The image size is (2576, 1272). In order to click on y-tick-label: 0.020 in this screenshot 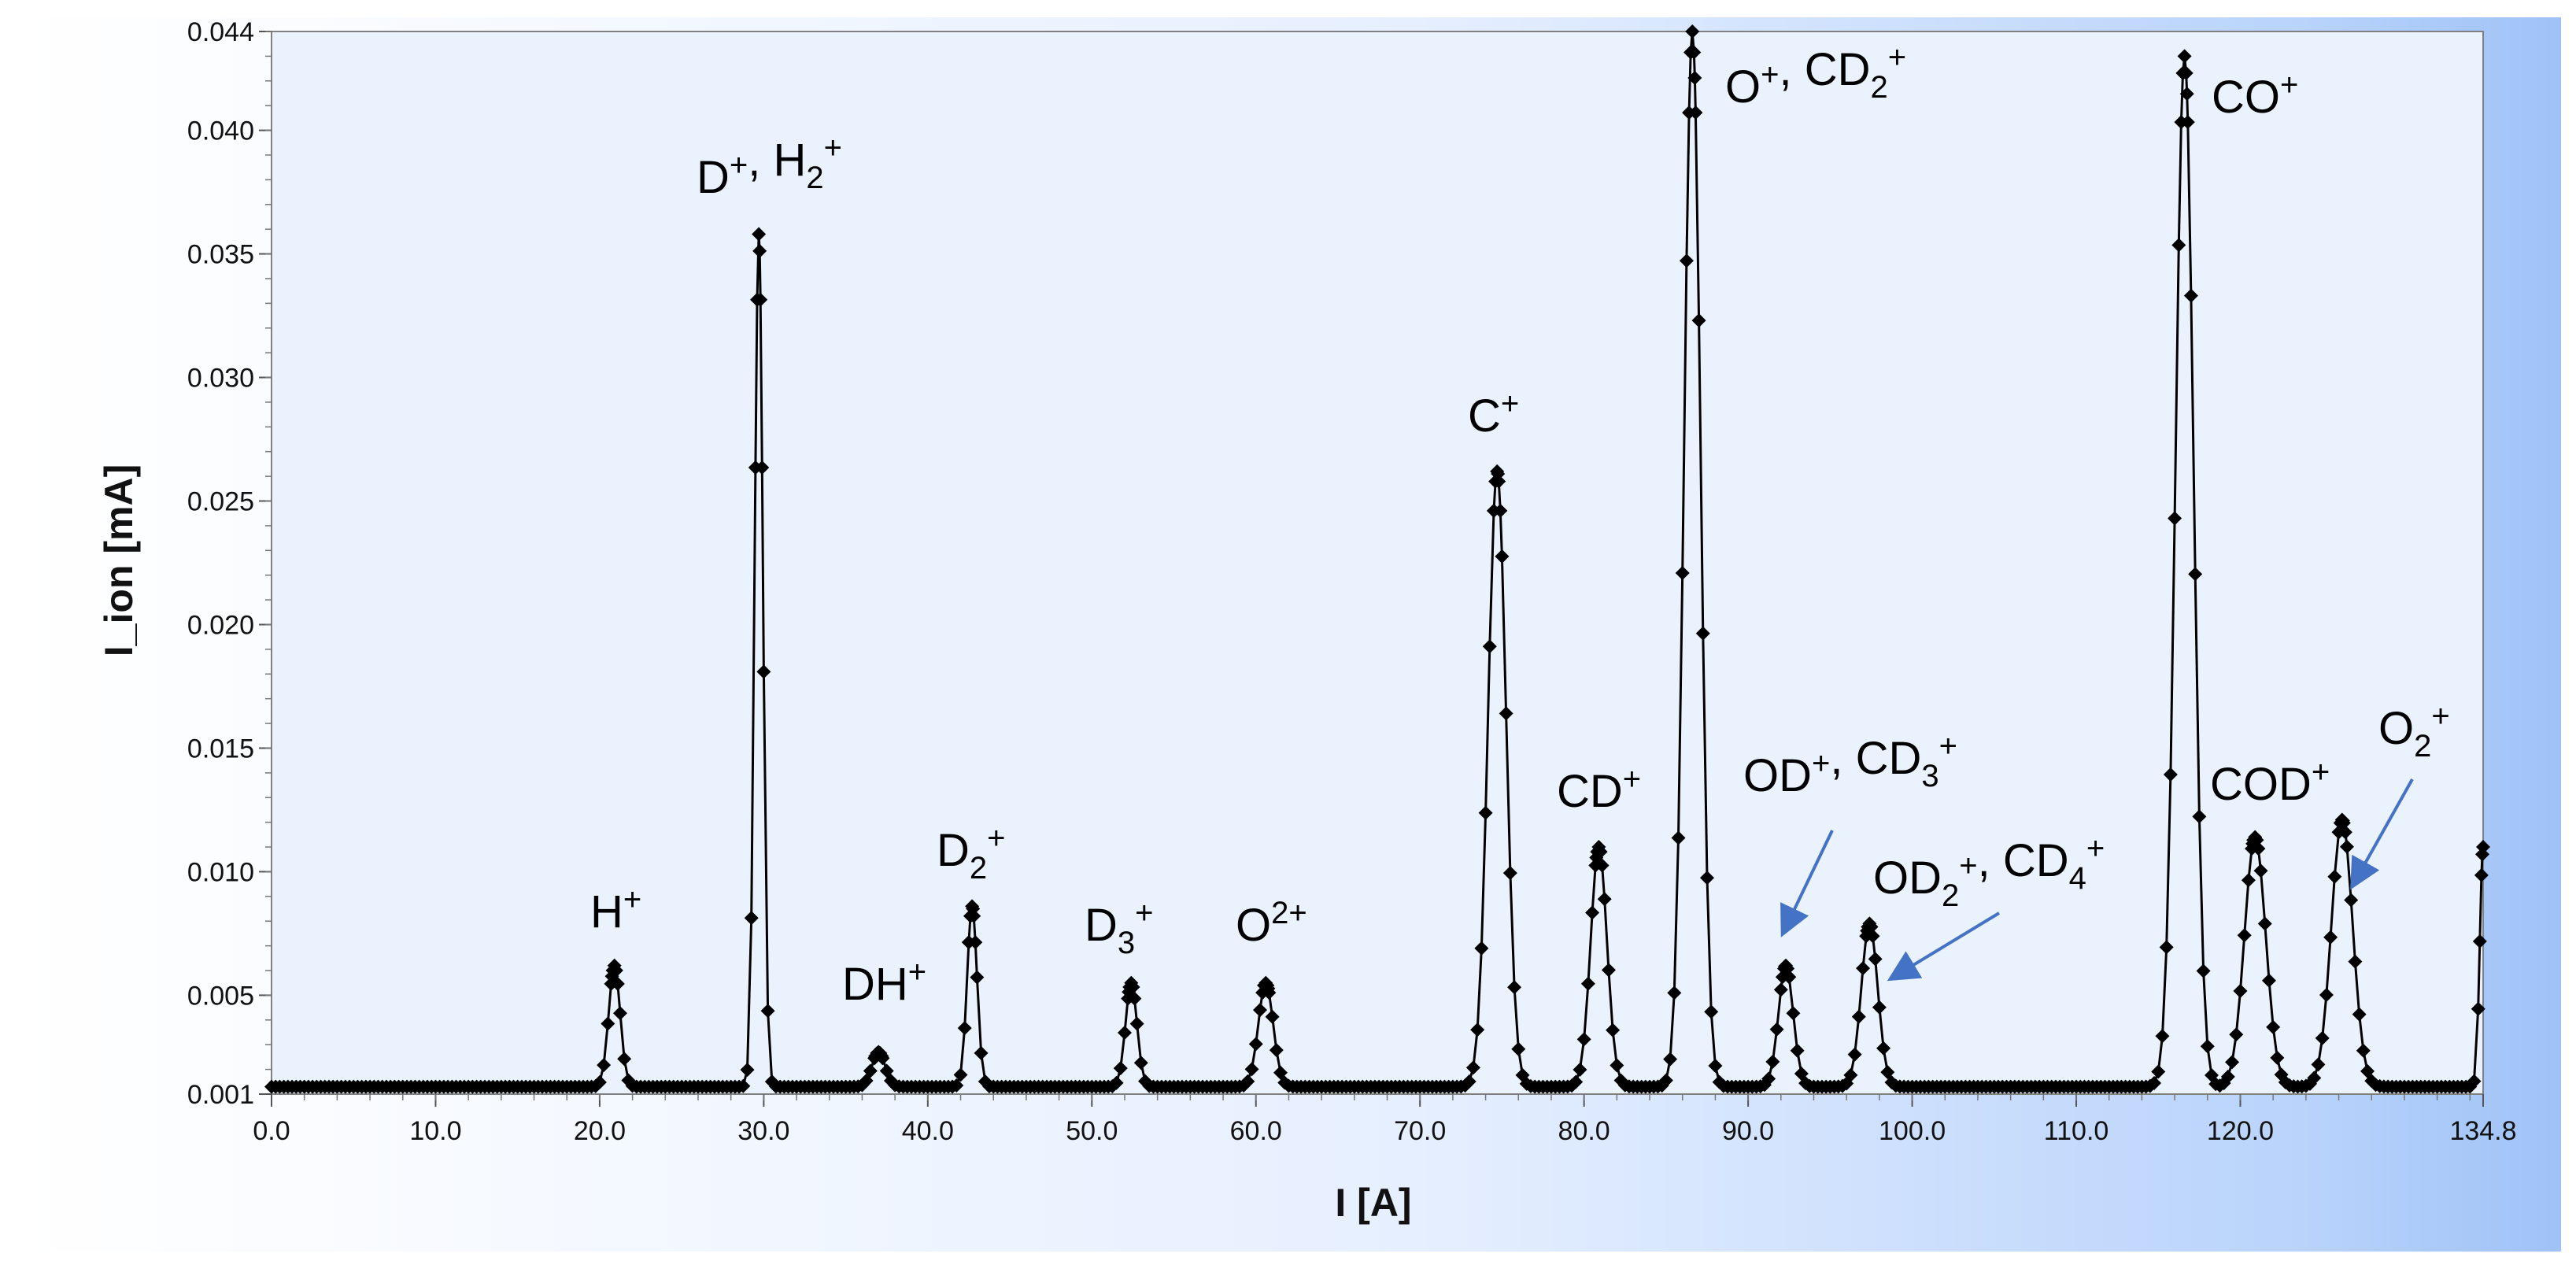, I will do `click(220, 625)`.